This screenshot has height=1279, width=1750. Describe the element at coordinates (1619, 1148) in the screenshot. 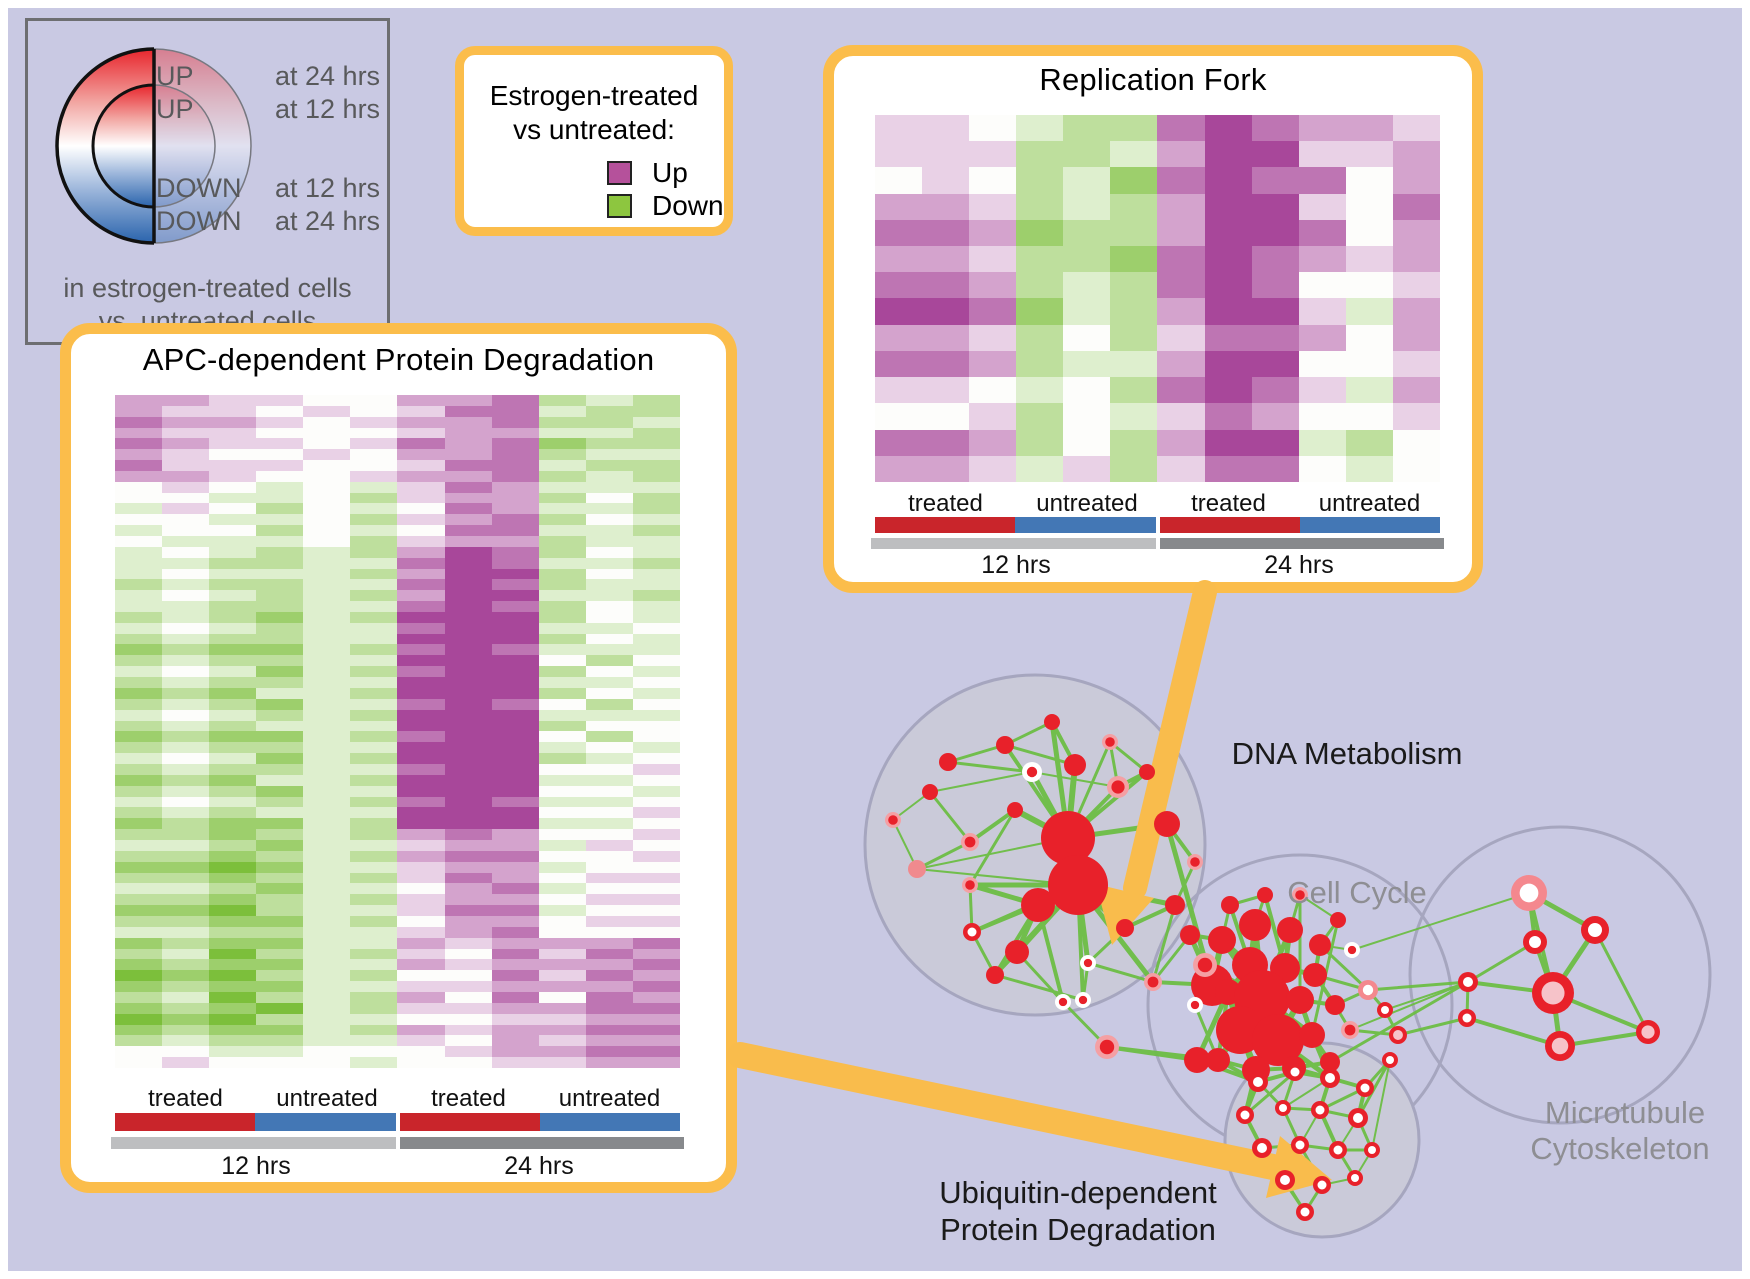

I see `cluster-label: Cytoskeleton` at that location.